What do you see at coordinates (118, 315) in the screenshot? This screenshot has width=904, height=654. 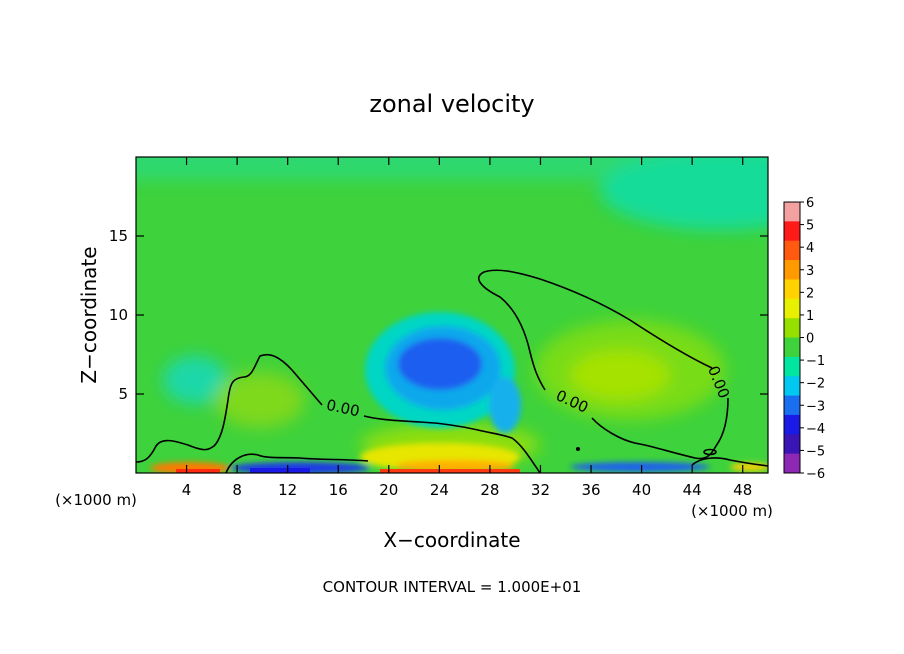 I see `y-tick-label-1: 10` at bounding box center [118, 315].